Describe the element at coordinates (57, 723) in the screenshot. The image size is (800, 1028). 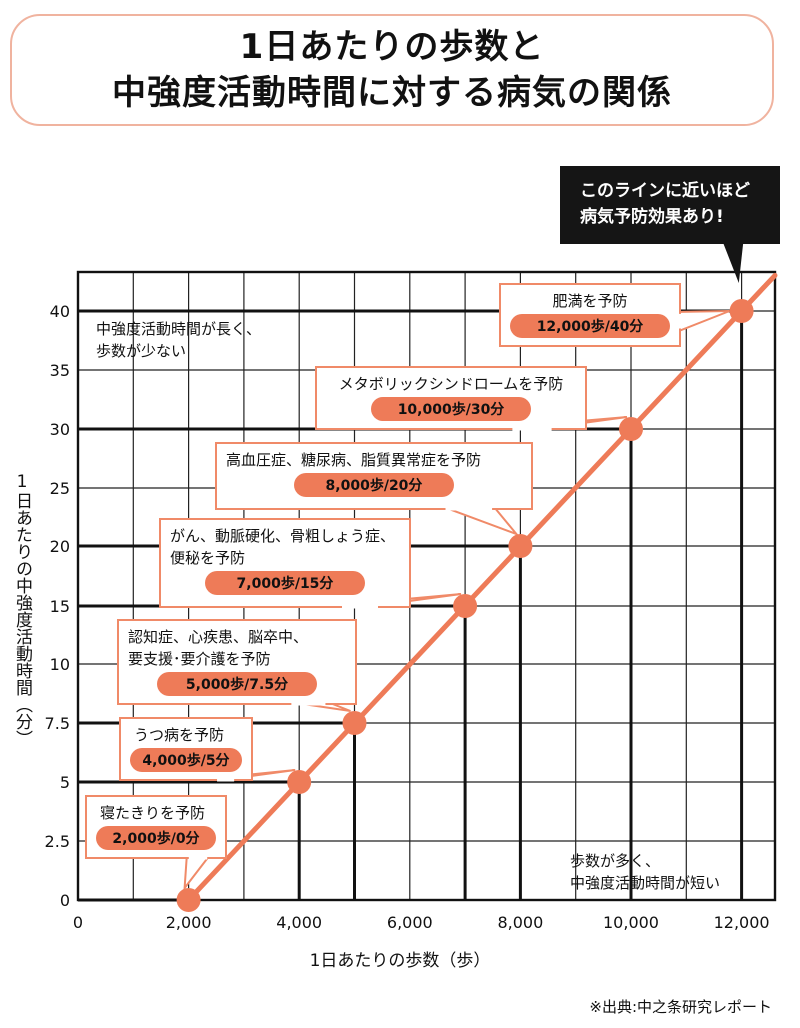
I see `y-tick-label: 7.5` at that location.